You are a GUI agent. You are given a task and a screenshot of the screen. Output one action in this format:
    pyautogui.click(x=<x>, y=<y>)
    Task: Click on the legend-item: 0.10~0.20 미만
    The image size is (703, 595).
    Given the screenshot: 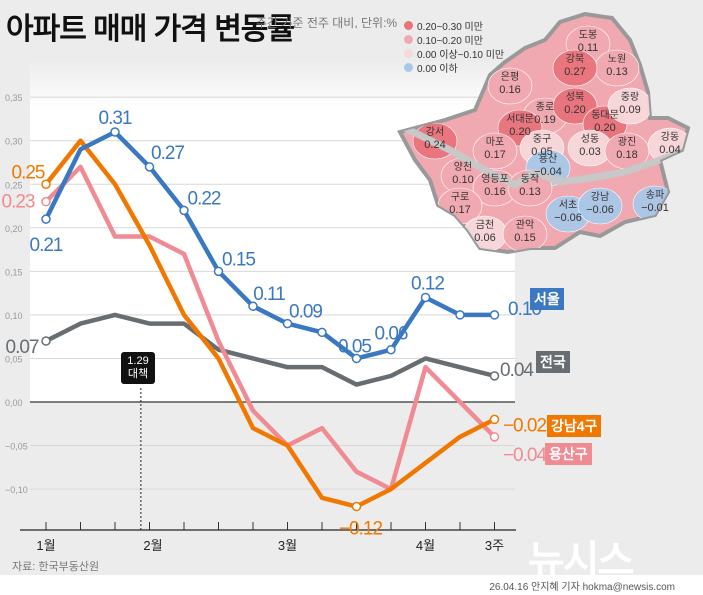 What is the action you would take?
    pyautogui.click(x=454, y=39)
    